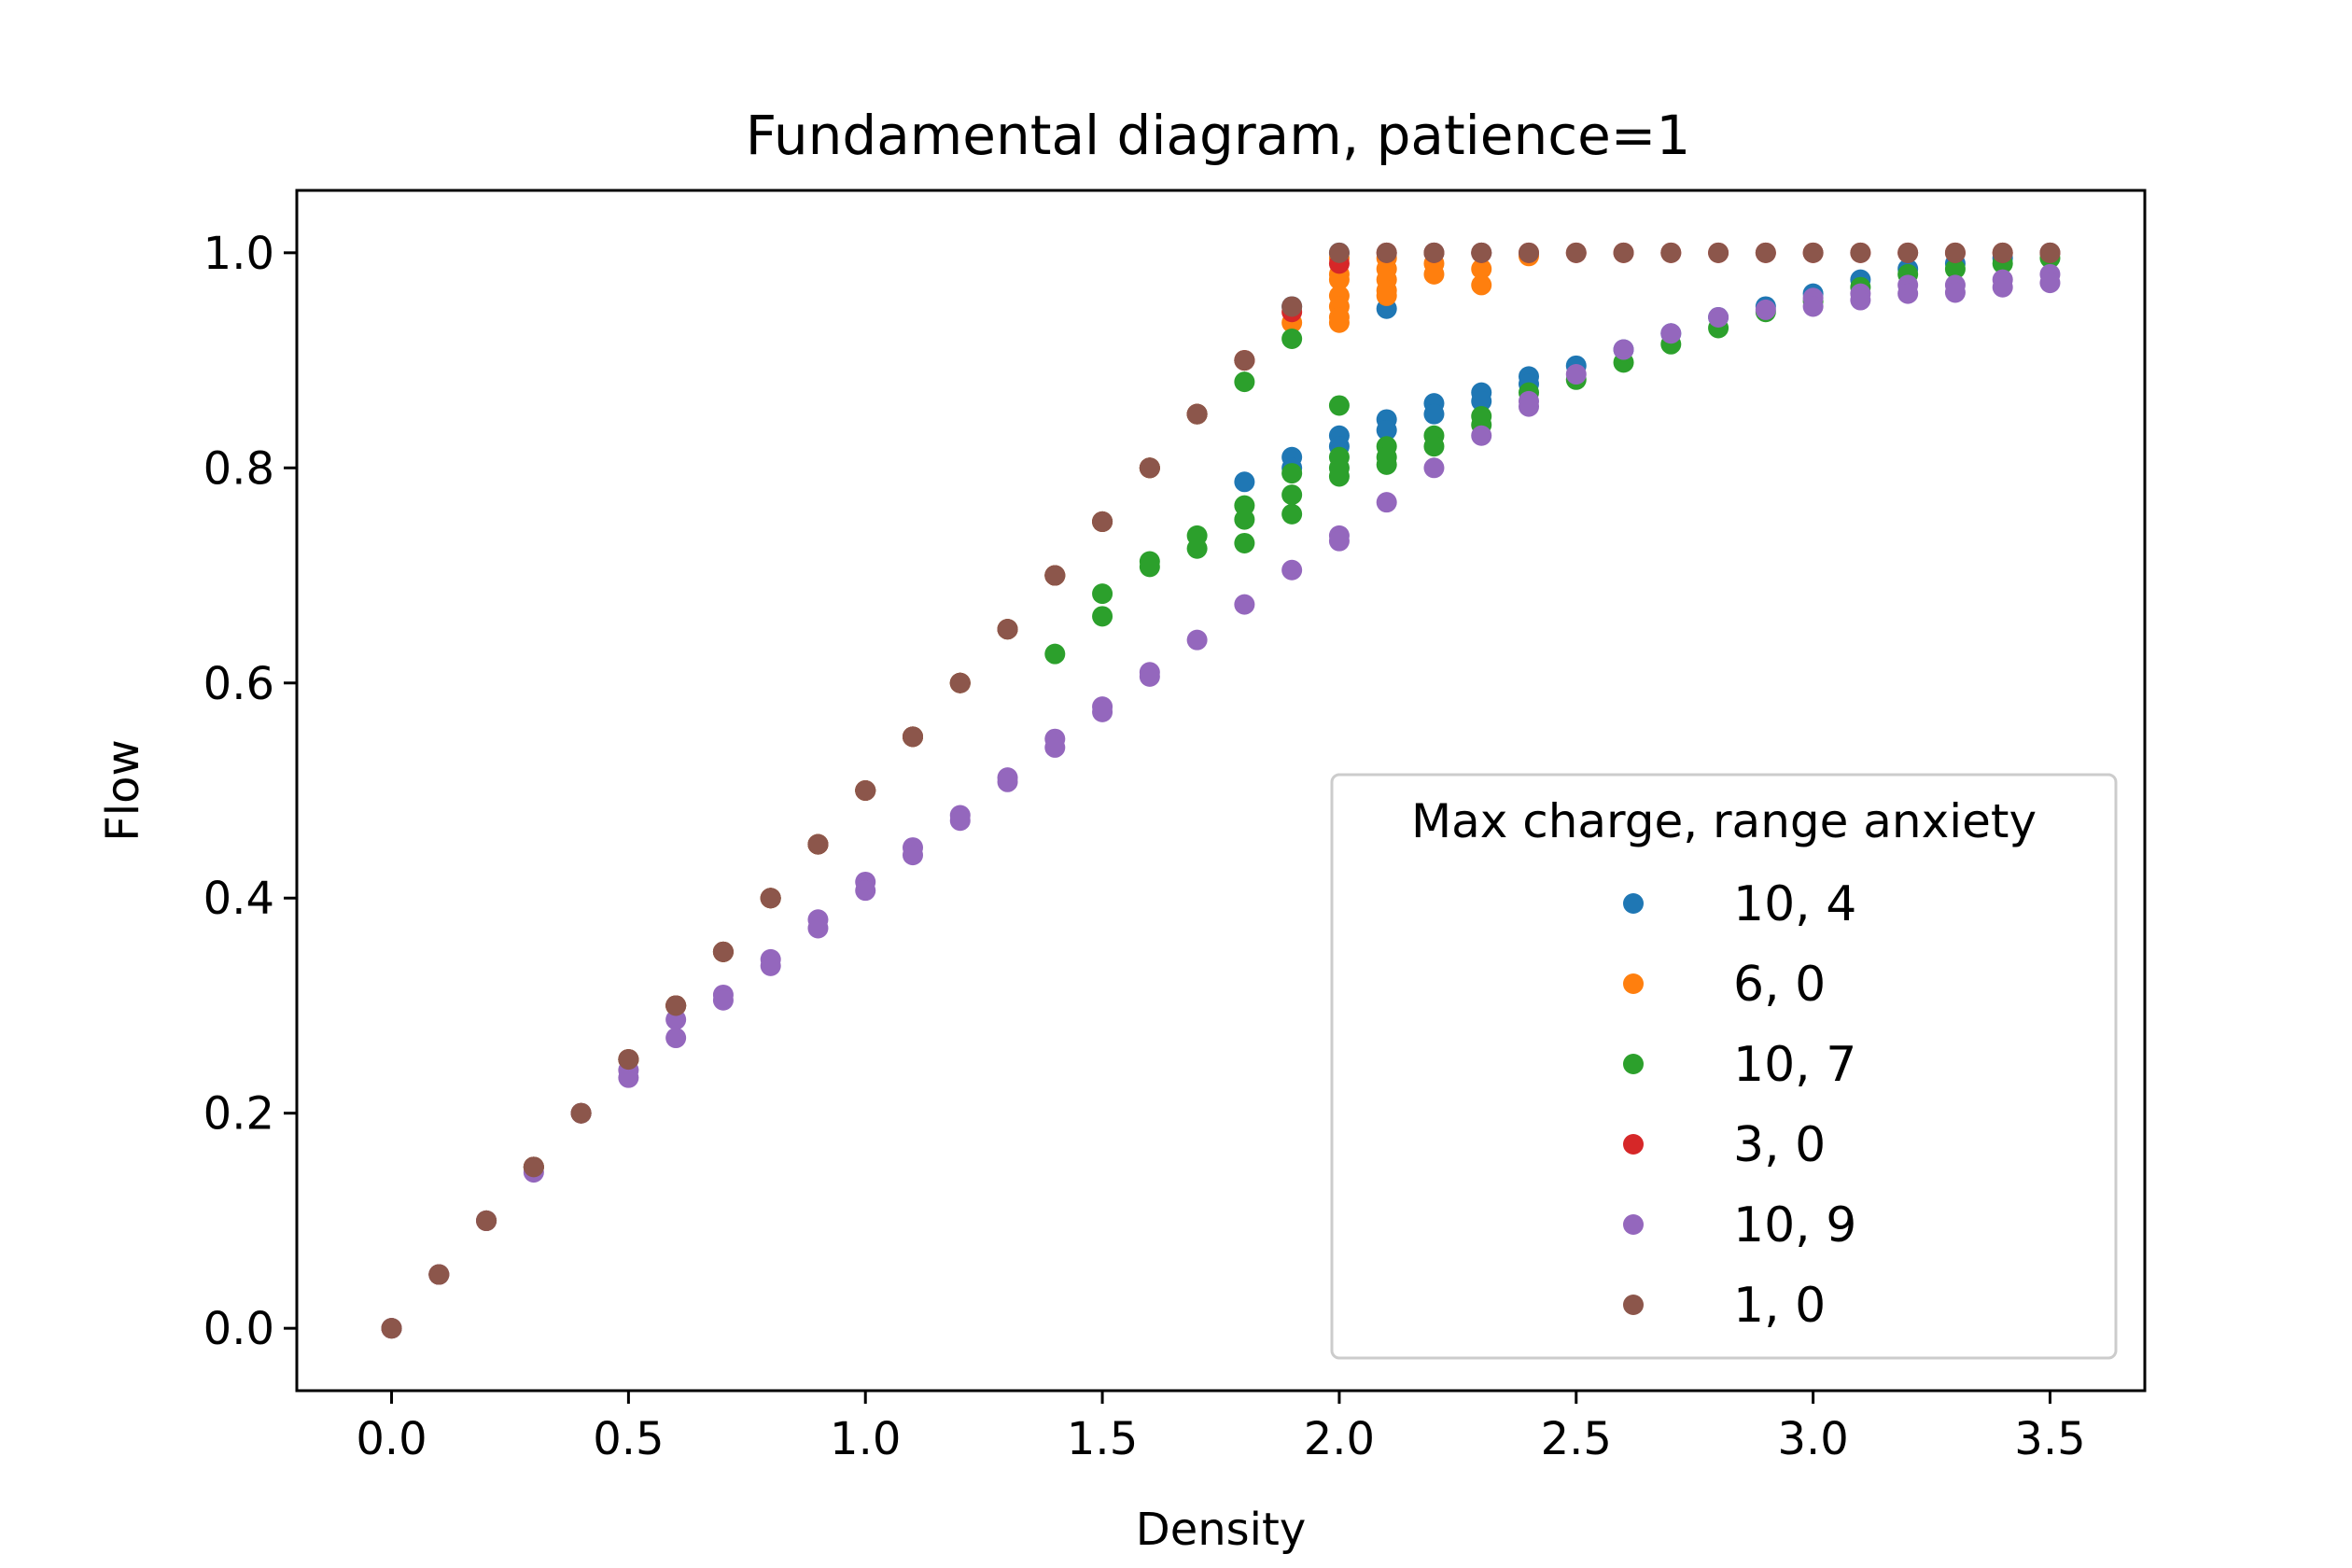 The height and width of the screenshot is (1568, 2352). I want to click on x-tick-label: 3.0, so click(1812, 1439).